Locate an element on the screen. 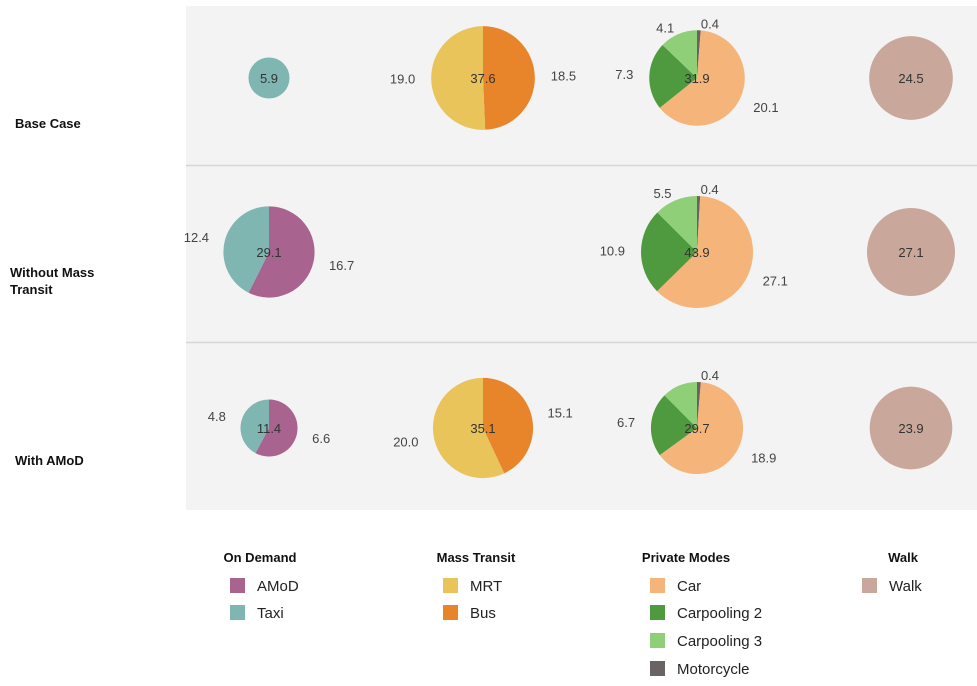  legend-swatch-amod is located at coordinates (237, 585).